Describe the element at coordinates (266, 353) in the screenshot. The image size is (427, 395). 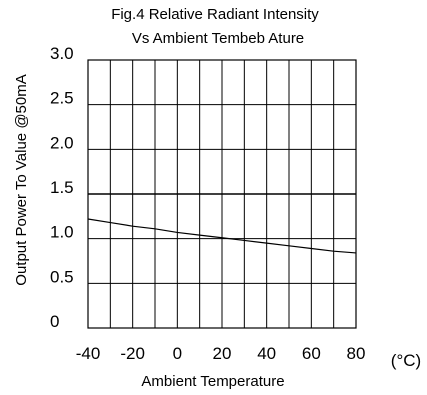
I see `x-tick-label: 40` at that location.